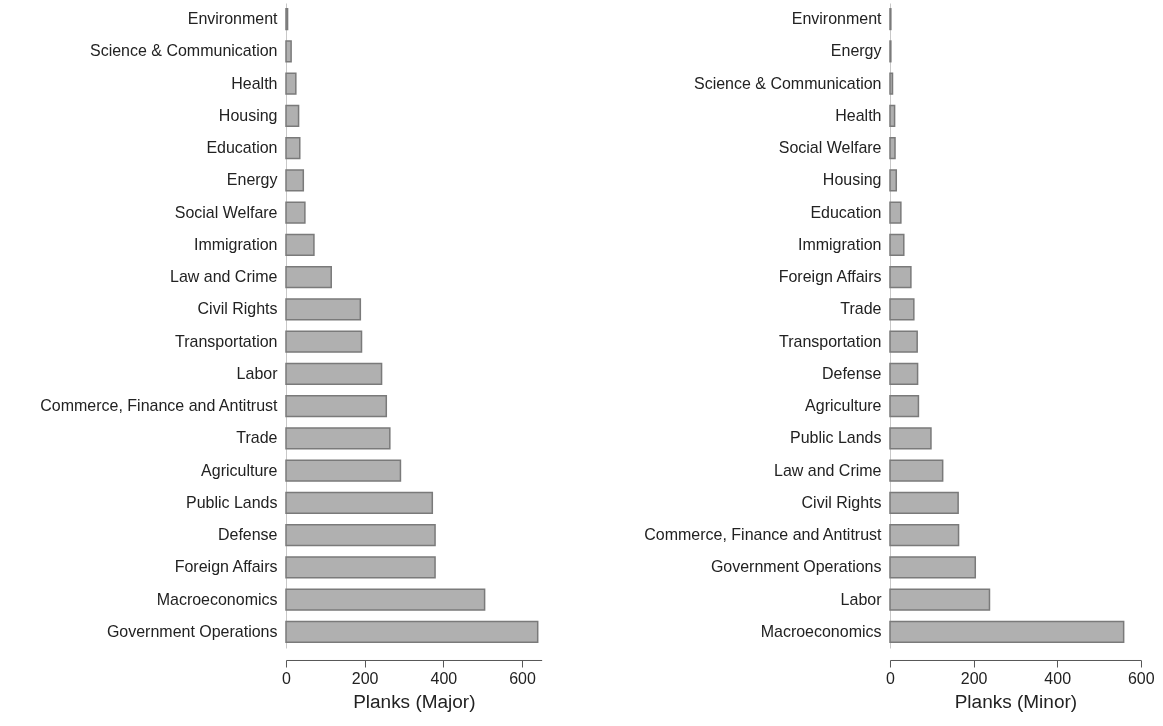  I want to click on x-axis-title: Planks (Minor), so click(1016, 702).